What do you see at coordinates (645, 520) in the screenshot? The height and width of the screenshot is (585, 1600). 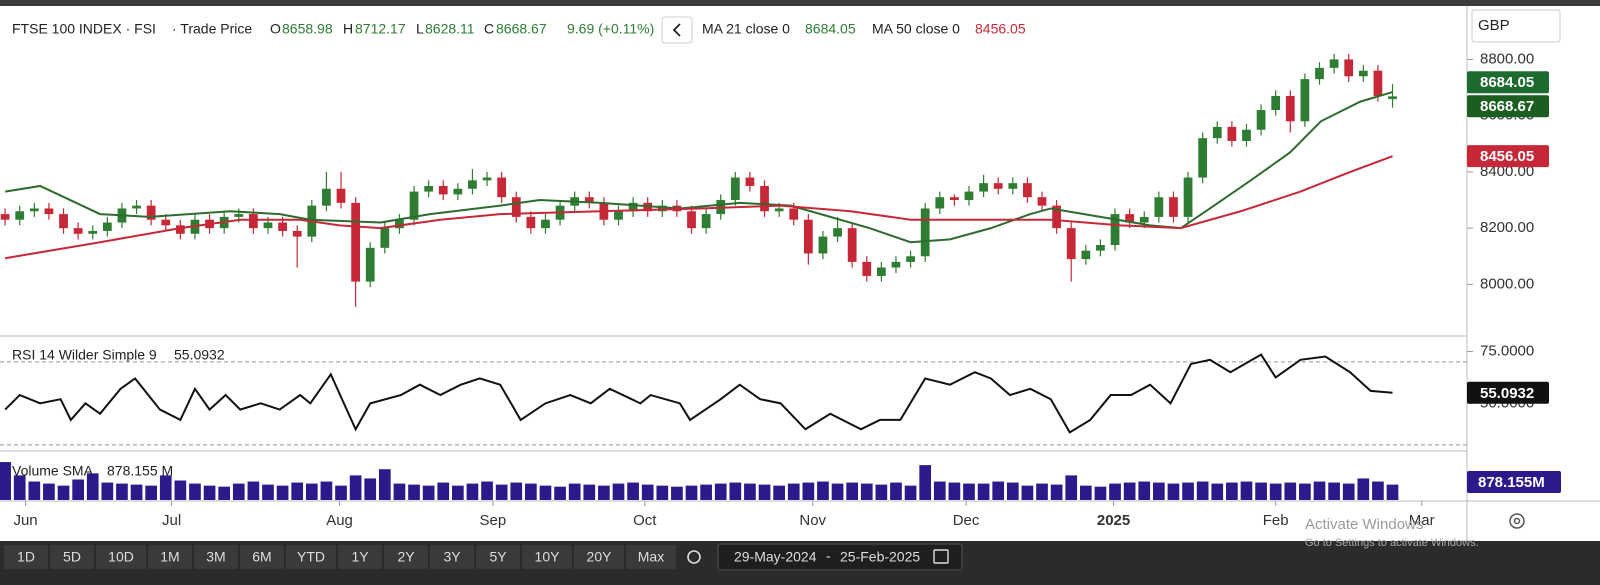 I see `x-tick-label: Oct` at bounding box center [645, 520].